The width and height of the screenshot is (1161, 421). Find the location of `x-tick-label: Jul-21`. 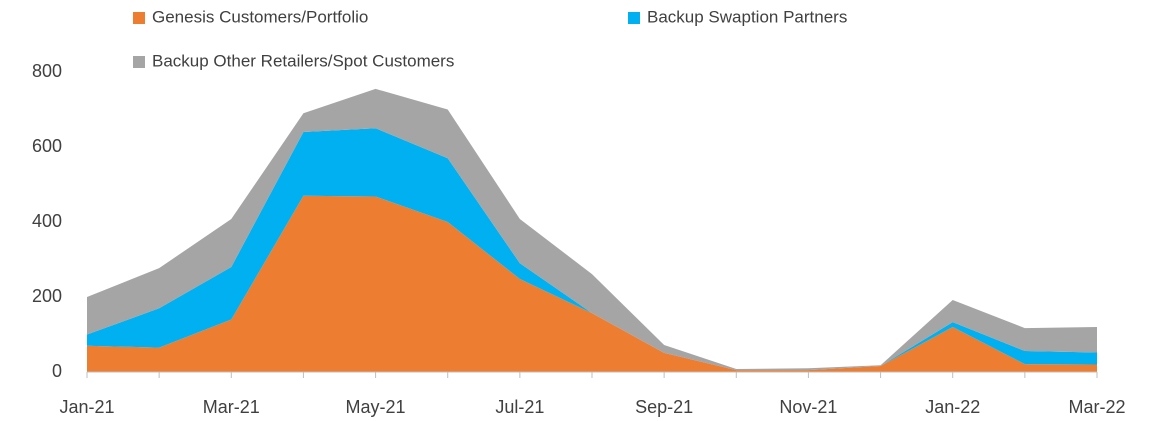

x-tick-label: Jul-21 is located at coordinates (519, 407).